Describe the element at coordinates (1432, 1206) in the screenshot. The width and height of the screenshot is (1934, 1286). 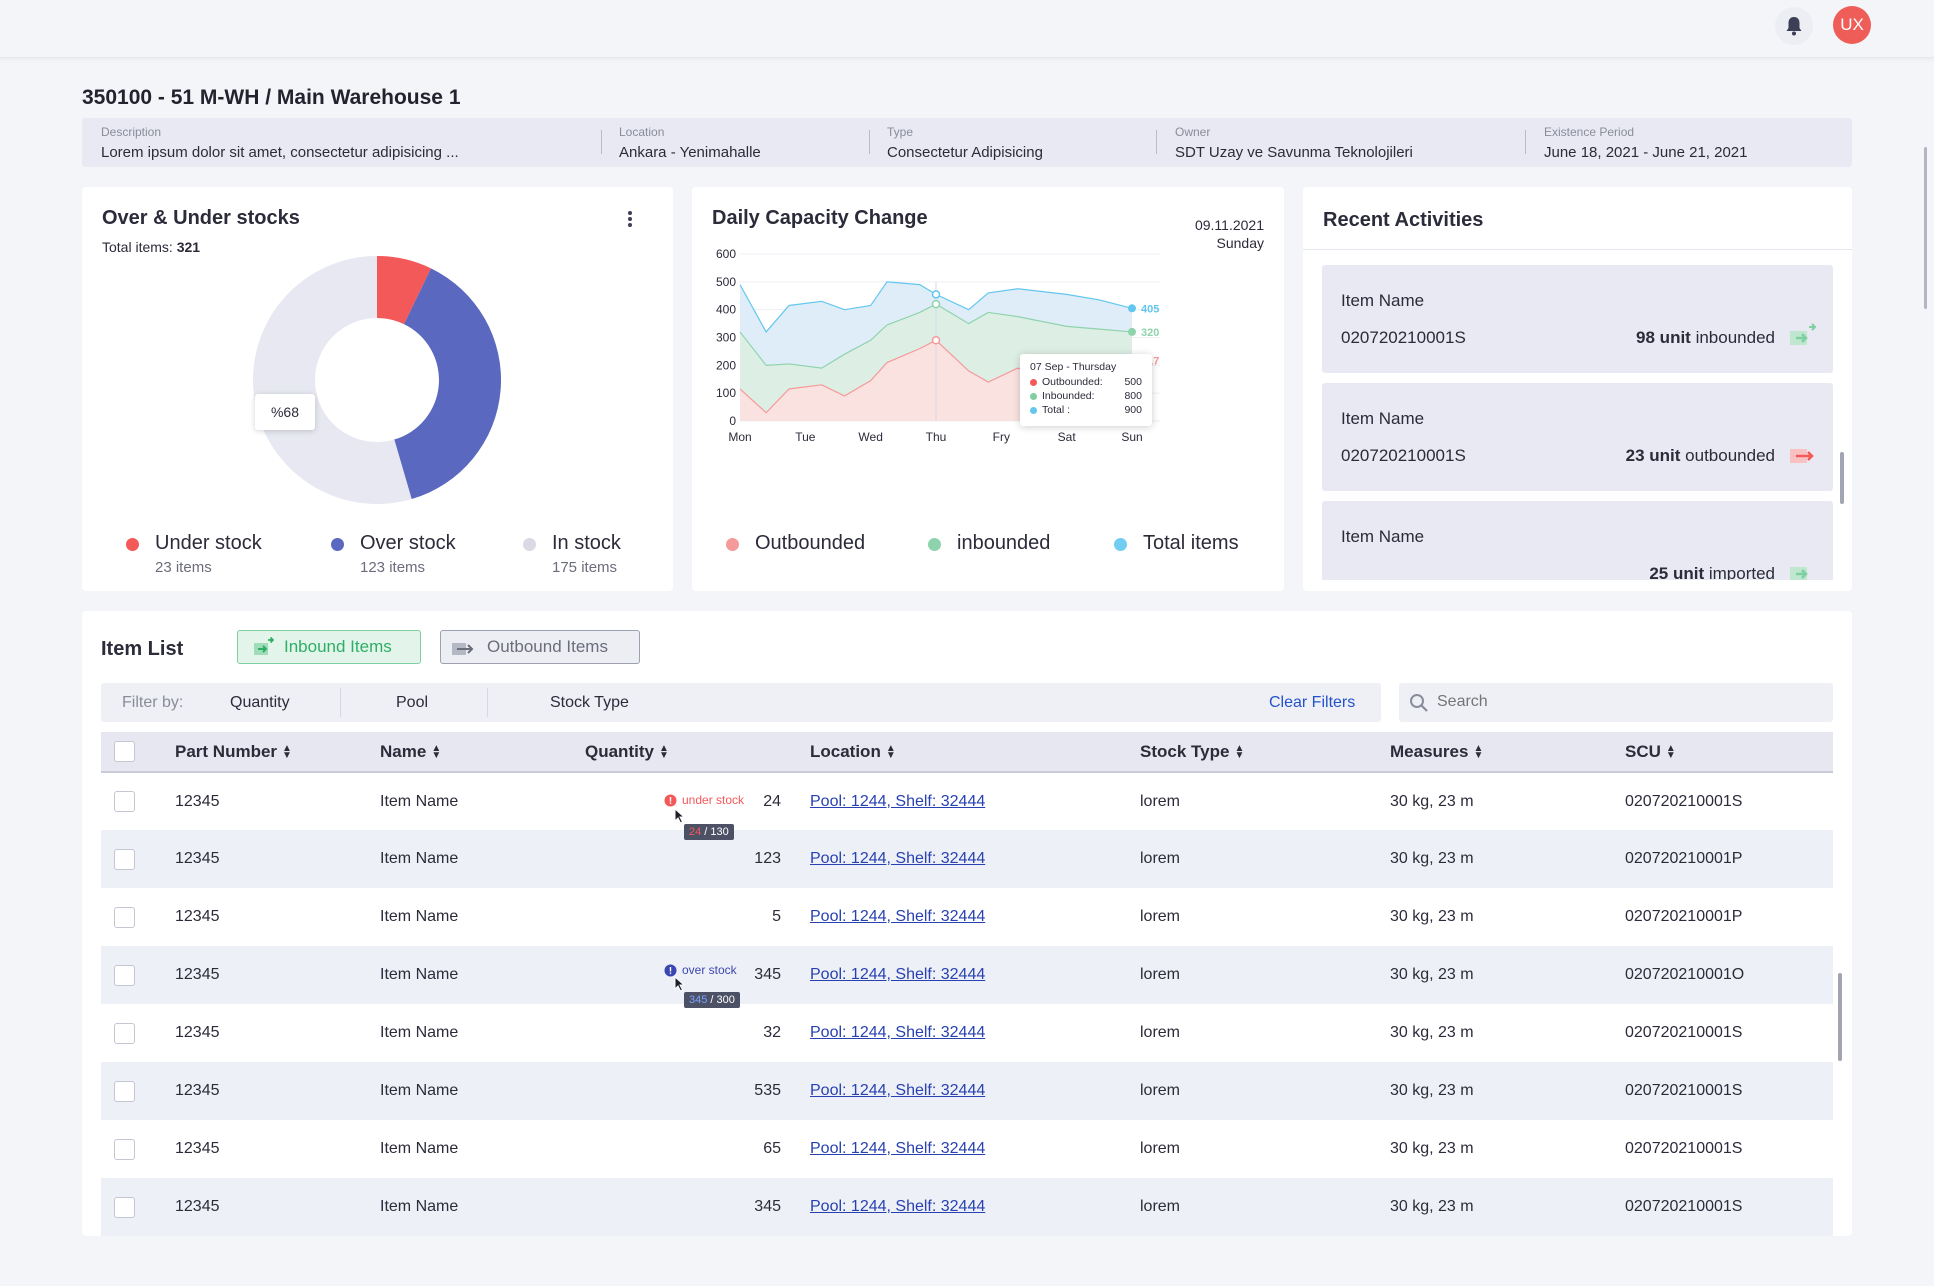
I see `measures-value: 30 kg, 23 m` at that location.